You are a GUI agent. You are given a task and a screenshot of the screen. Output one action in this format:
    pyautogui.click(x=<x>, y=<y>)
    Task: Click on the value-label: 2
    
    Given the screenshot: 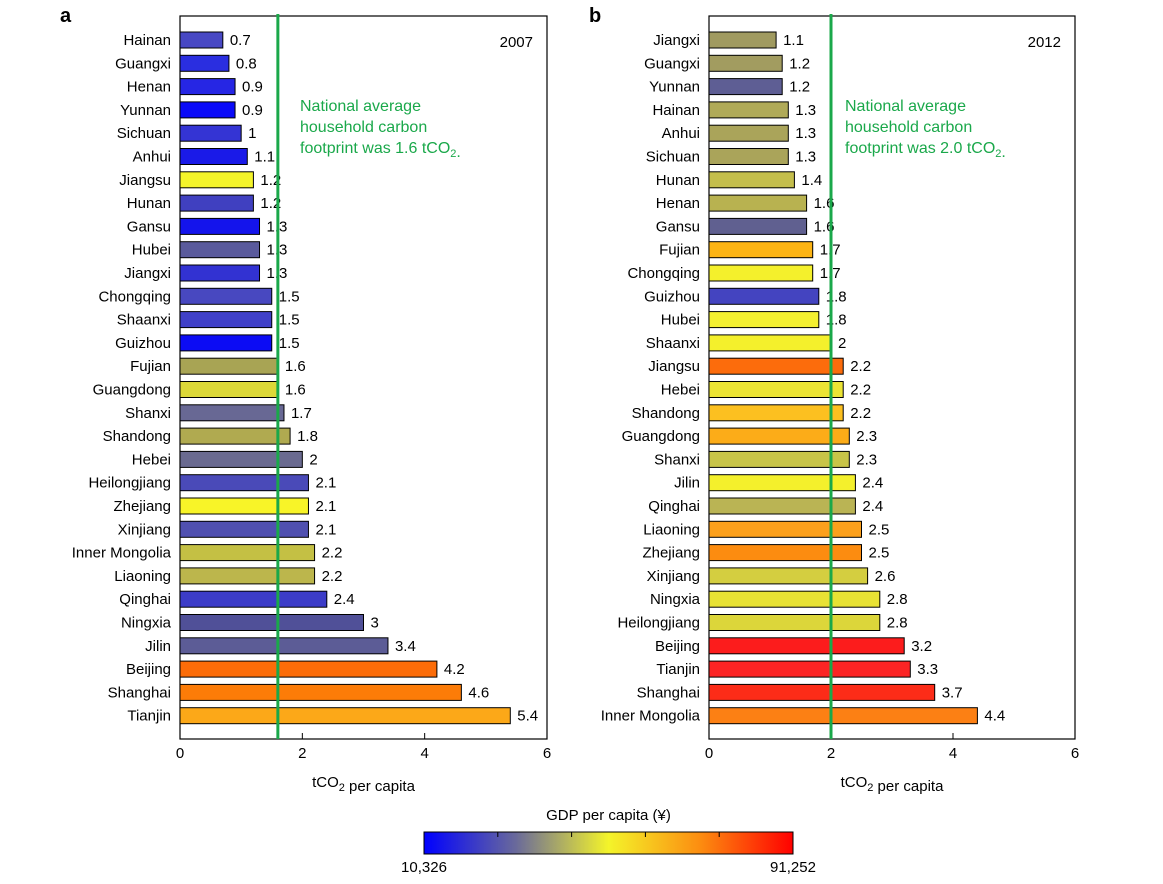 What is the action you would take?
    pyautogui.click(x=842, y=343)
    